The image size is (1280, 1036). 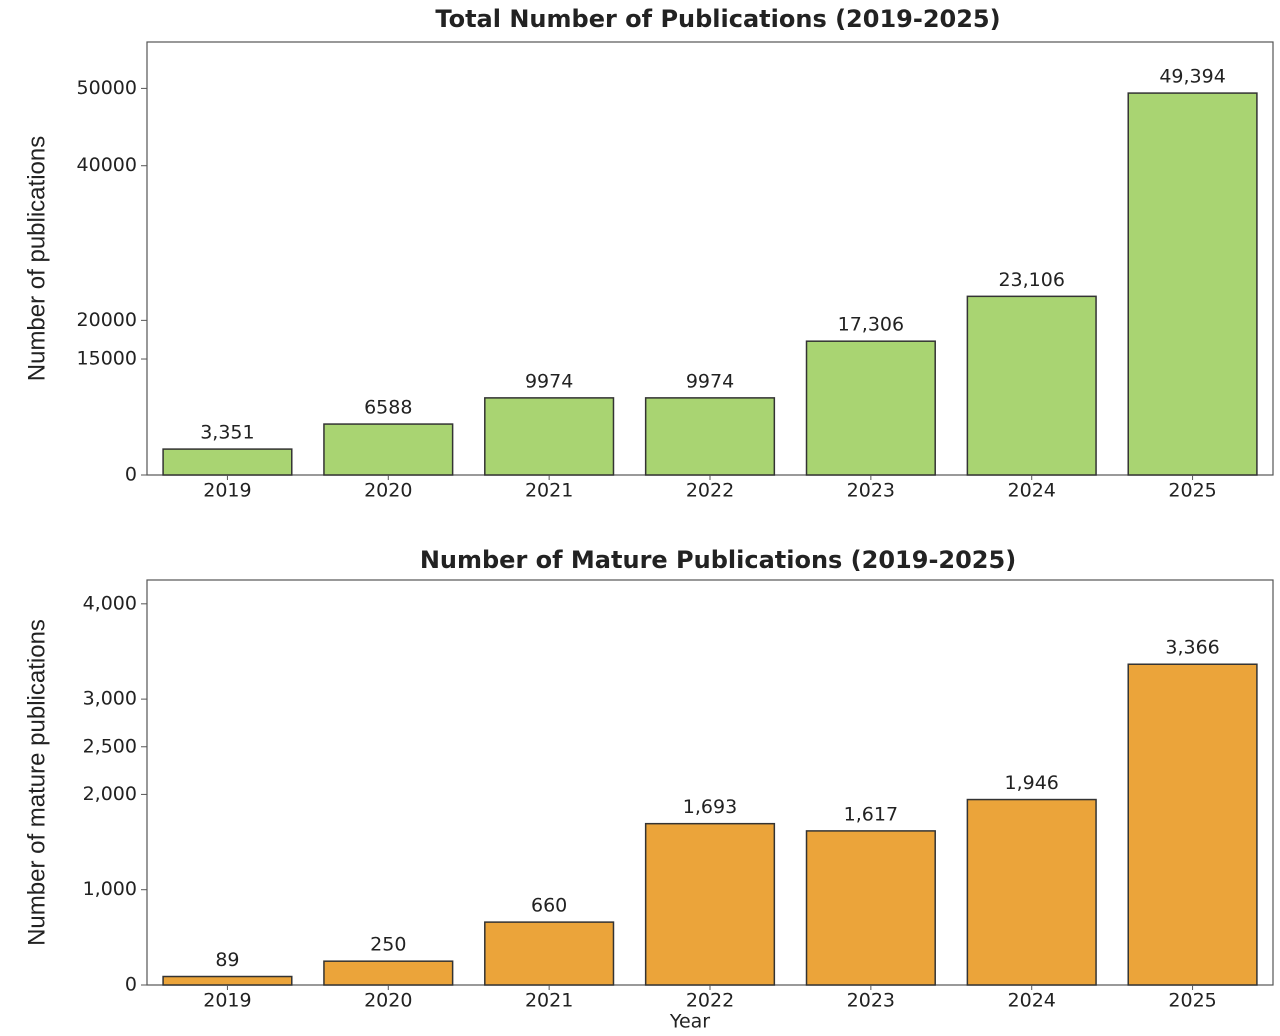 What do you see at coordinates (110, 794) in the screenshot?
I see `y-tick-label: 2,000` at bounding box center [110, 794].